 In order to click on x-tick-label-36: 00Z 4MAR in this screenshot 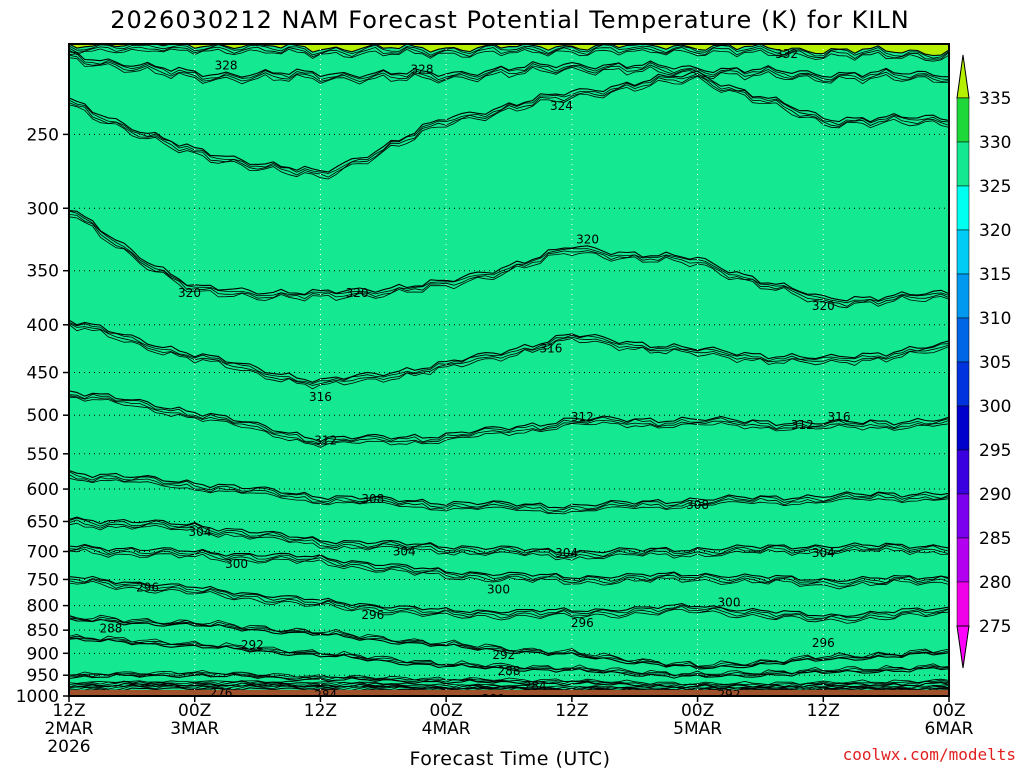, I will do `click(446, 720)`.